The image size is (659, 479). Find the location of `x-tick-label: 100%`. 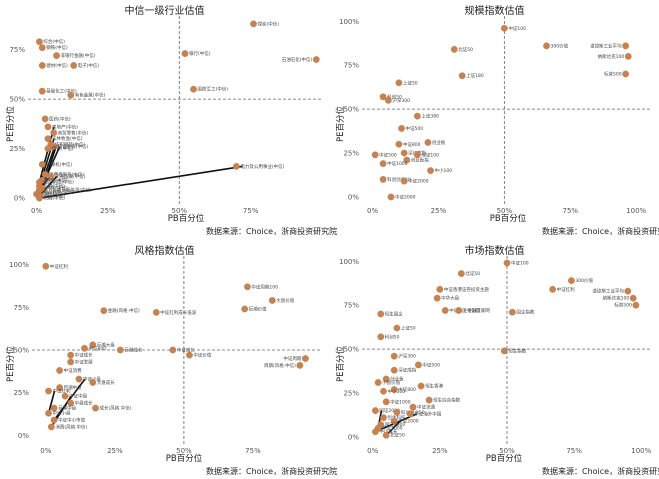

x-tick-label: 100% is located at coordinates (636, 211).